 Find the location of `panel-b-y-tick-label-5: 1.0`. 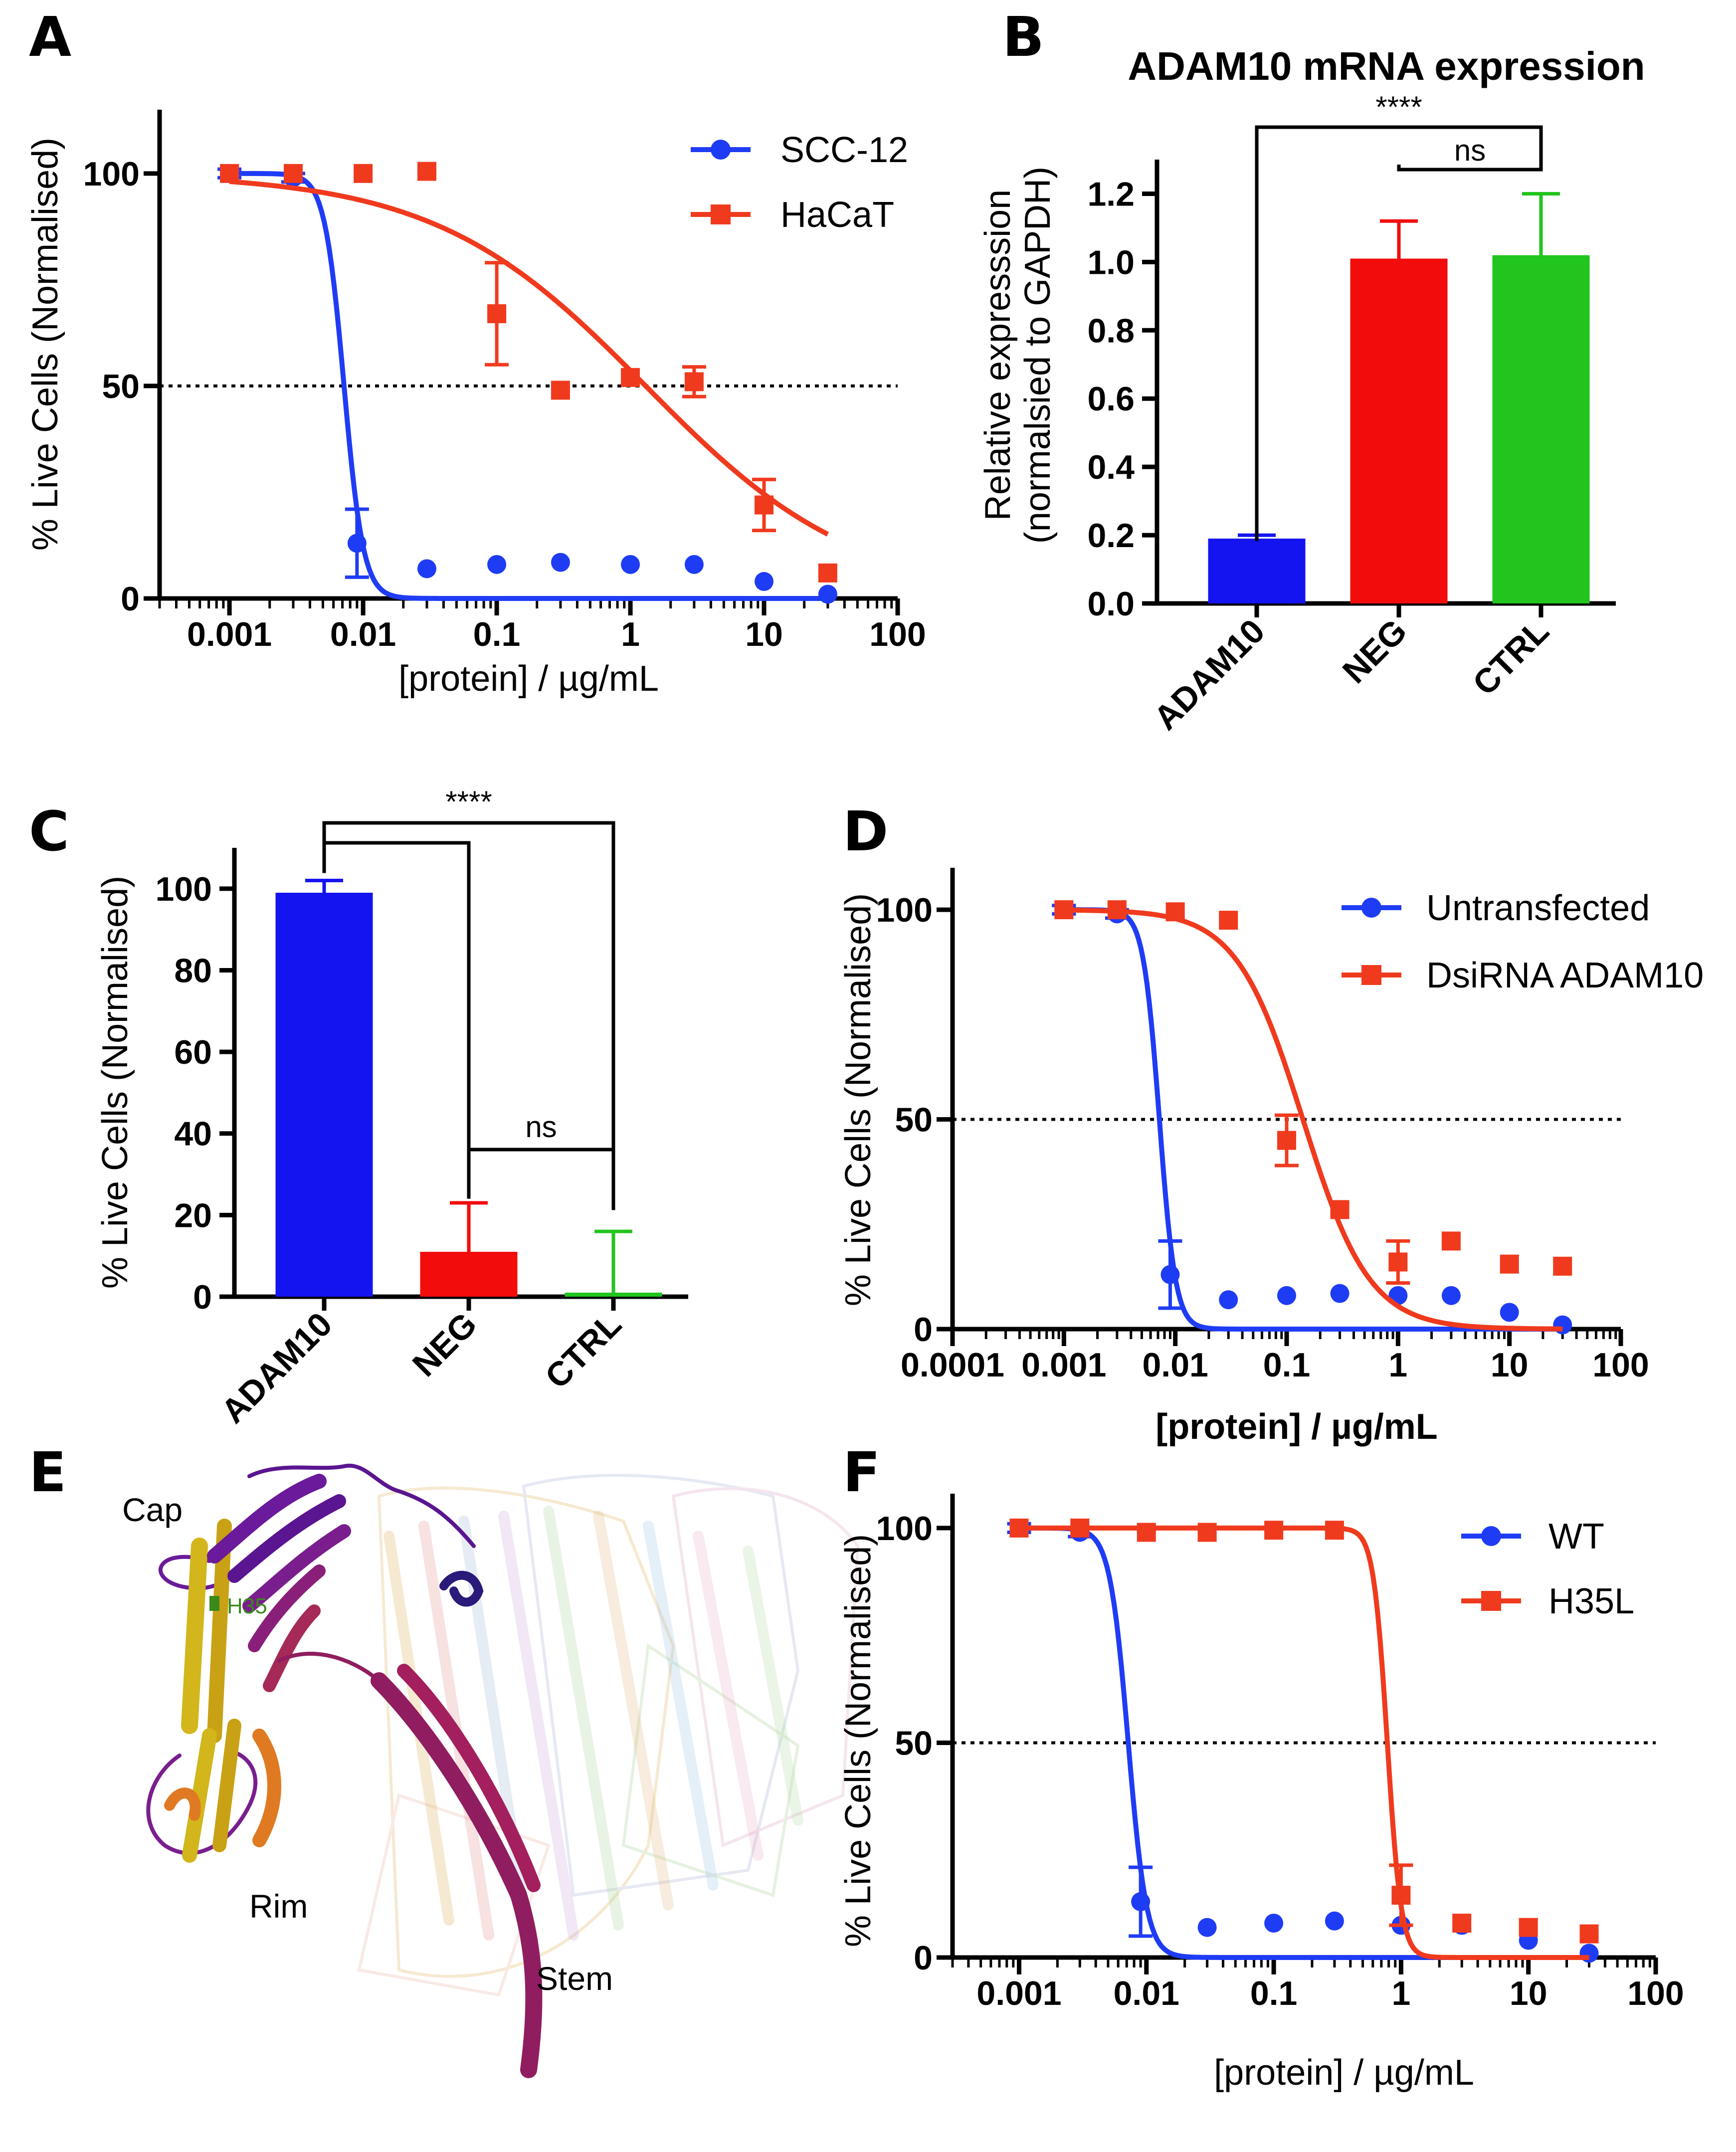

panel-b-y-tick-label-5: 1.0 is located at coordinates (1111, 262).